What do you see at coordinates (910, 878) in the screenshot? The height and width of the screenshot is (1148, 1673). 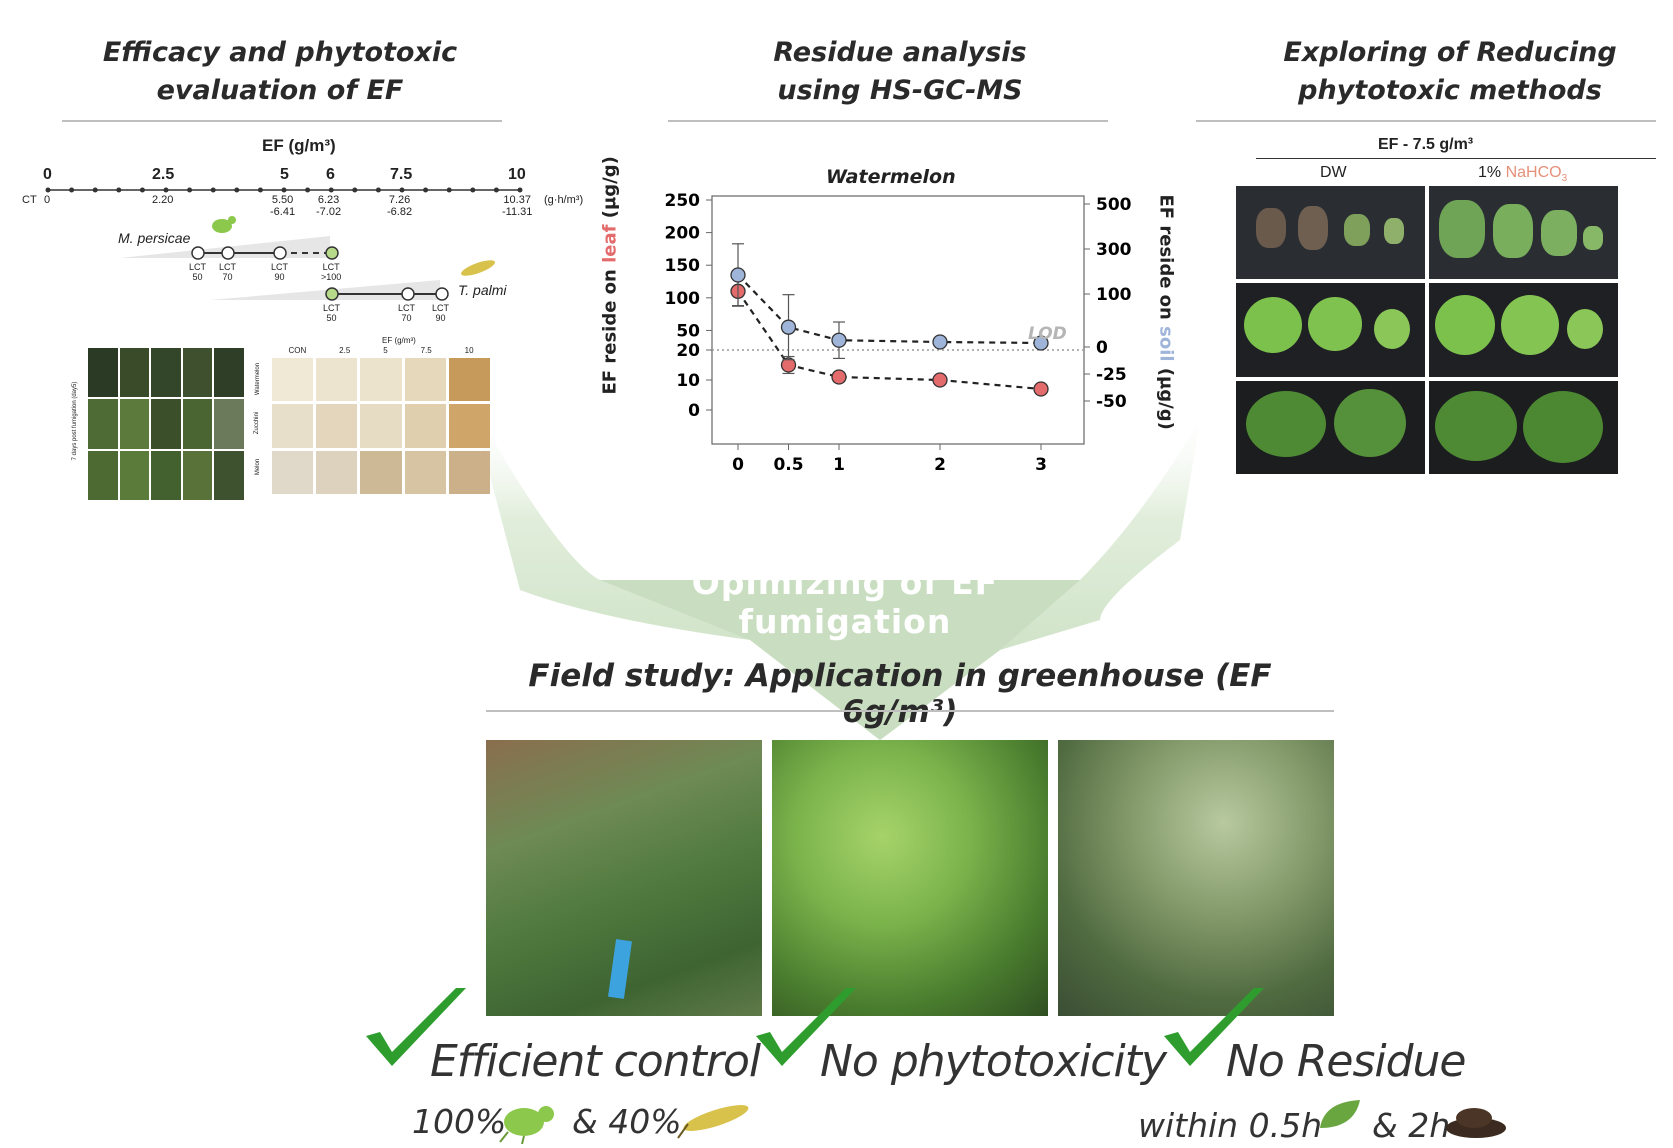 I see `field-photo-zucchini` at bounding box center [910, 878].